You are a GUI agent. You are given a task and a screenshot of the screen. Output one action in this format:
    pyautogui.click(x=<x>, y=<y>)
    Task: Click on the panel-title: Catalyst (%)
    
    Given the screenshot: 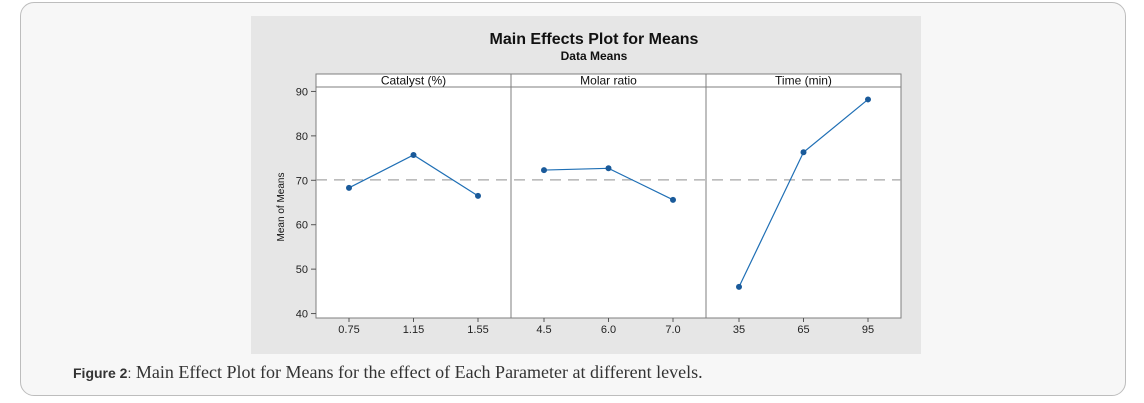 What is the action you would take?
    pyautogui.click(x=413, y=81)
    